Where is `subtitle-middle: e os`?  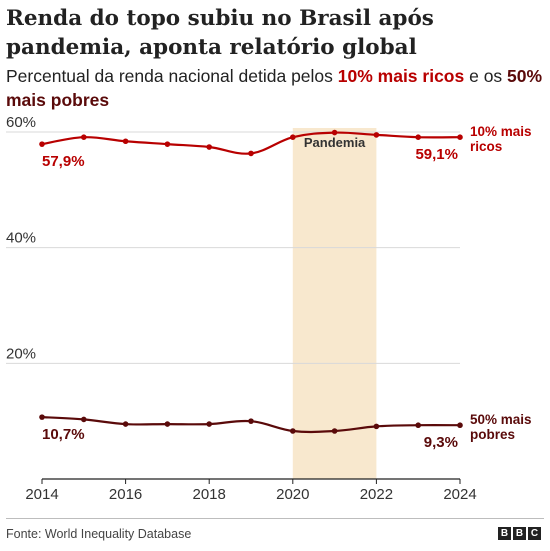
subtitle-middle: e os is located at coordinates (486, 76).